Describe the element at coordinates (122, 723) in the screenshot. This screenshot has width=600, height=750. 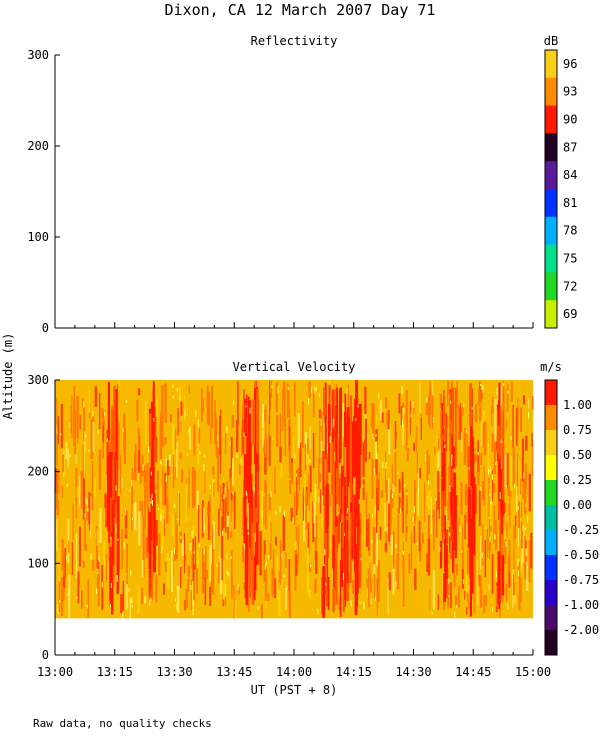
I see `footnote: Raw data, no quality checks` at that location.